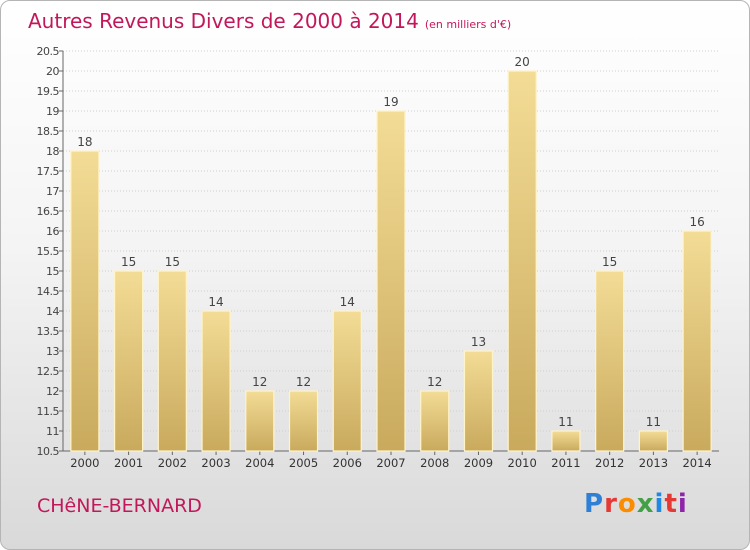 This screenshot has height=550, width=750. I want to click on bar-2010, so click(522, 261).